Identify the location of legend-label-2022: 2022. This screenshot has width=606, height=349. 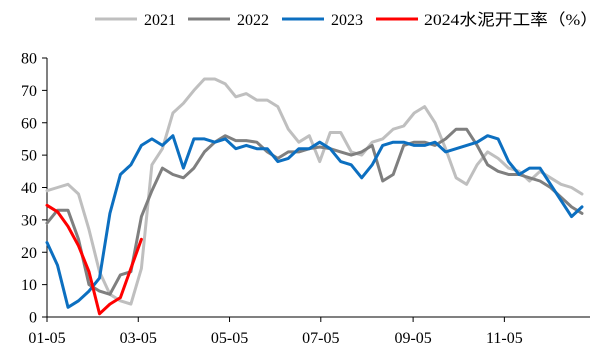
(253, 20).